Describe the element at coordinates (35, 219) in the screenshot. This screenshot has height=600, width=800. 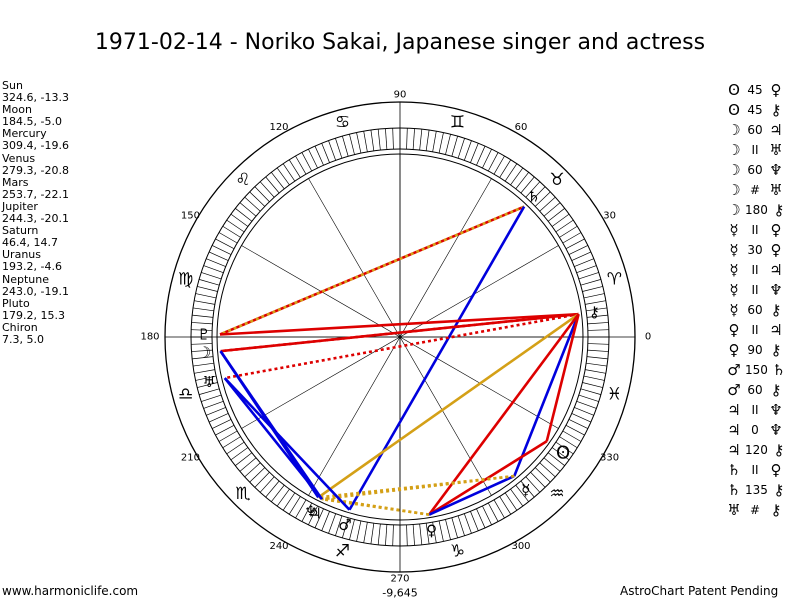
I see `planet-coords: 244.3, -20.1` at that location.